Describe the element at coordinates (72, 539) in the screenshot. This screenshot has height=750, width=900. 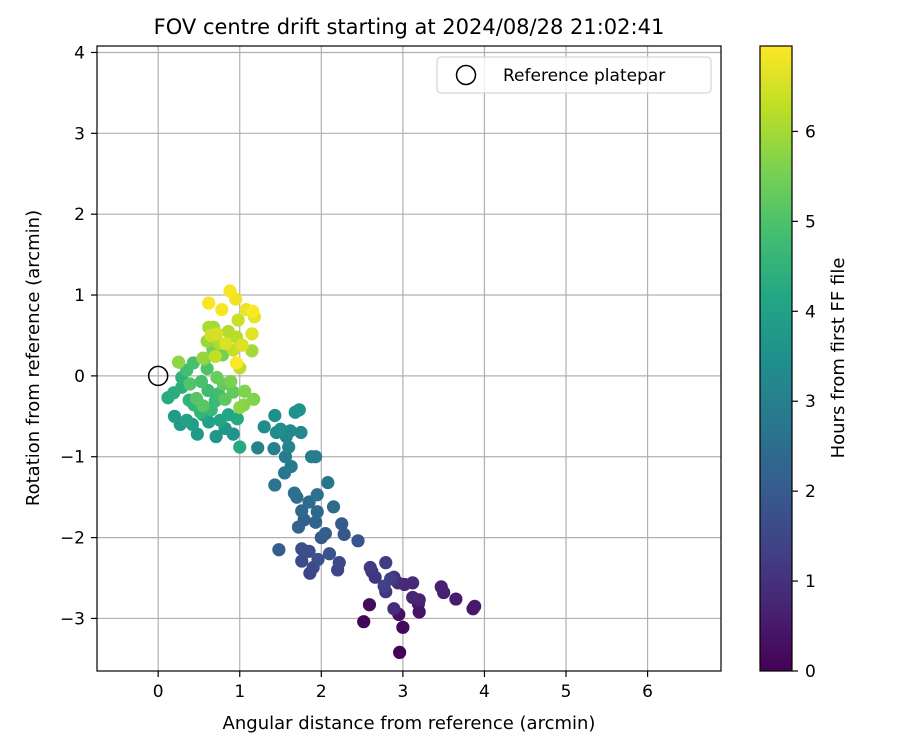
I see `y-tick-label: −2` at that location.